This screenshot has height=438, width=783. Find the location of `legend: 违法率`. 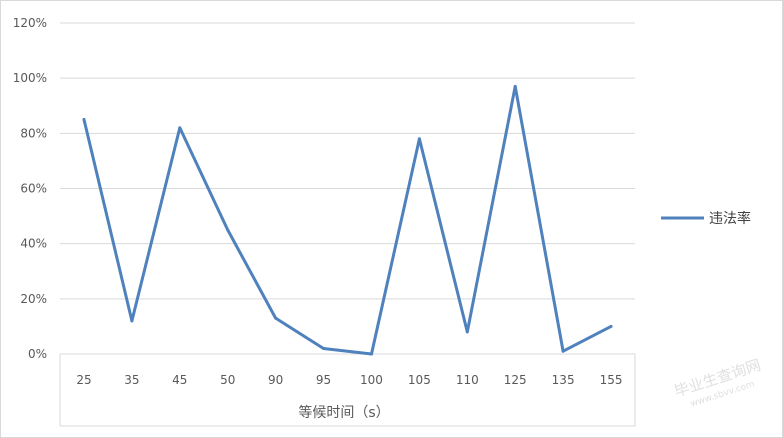

legend: 违法率 is located at coordinates (706, 218).